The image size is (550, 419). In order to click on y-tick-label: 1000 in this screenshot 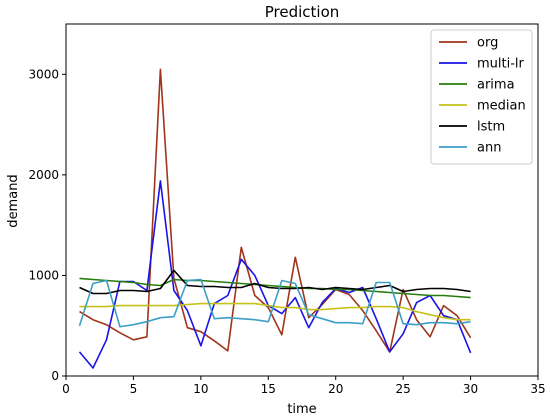, I will do `click(43, 275)`.